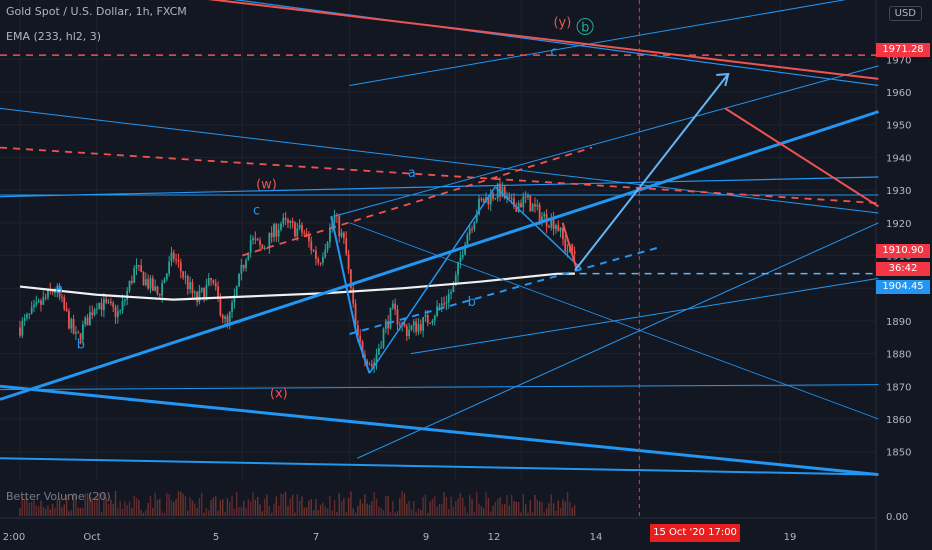 This screenshot has height=550, width=932. What do you see at coordinates (905, 13) in the screenshot?
I see `currency-button: USD` at bounding box center [905, 13].